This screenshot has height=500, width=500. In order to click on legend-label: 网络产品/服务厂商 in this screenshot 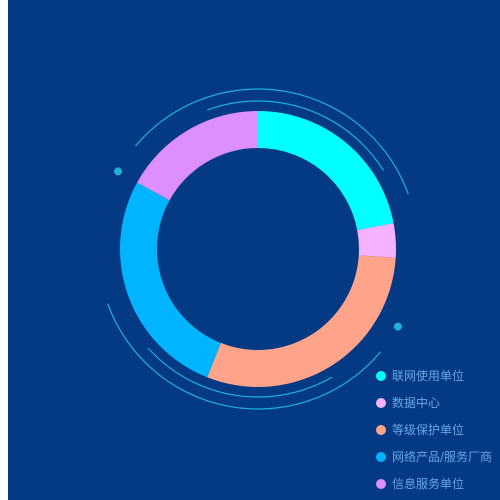, I will do `click(442, 457)`.